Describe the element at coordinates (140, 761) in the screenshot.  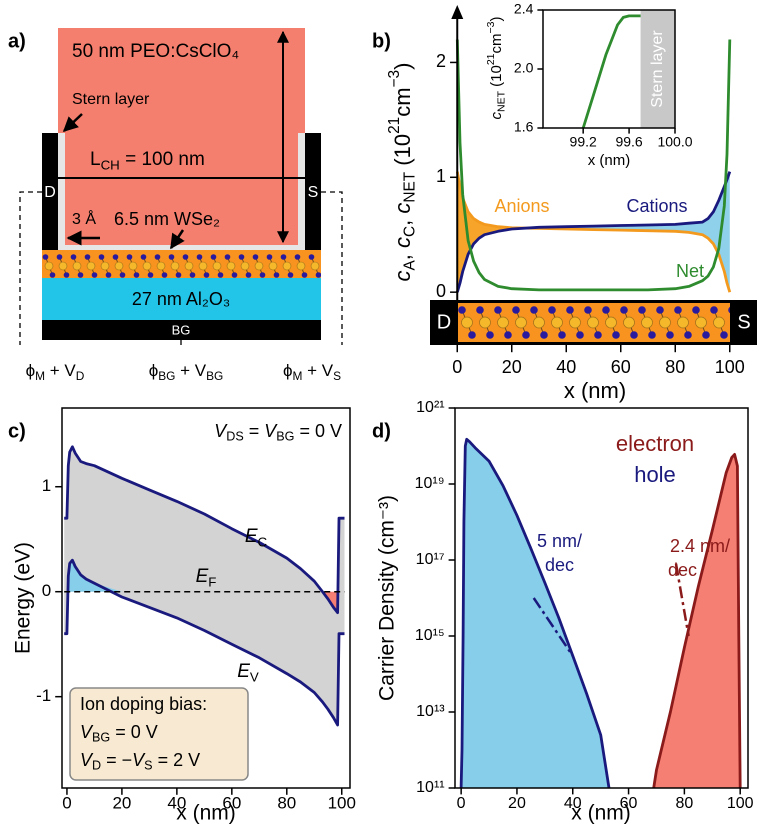
I see `bias-box-line: VD = −VS = 2 V` at that location.